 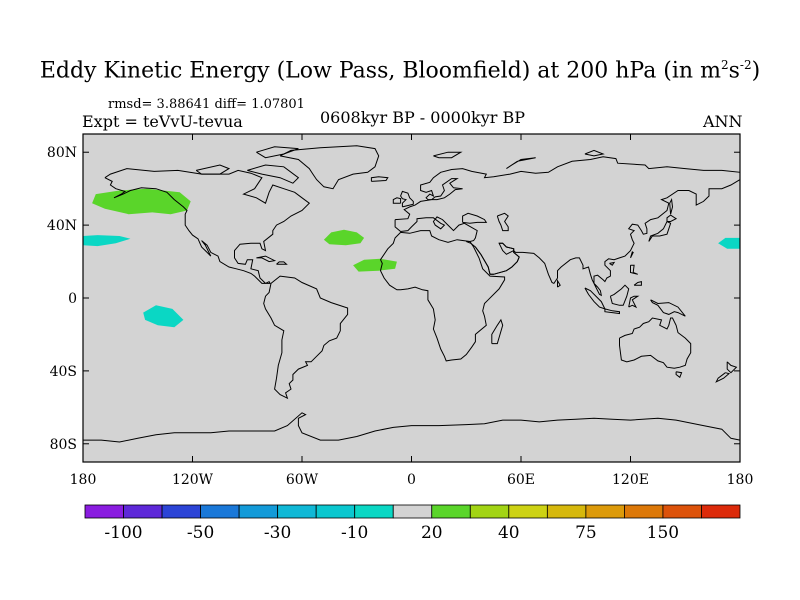 I want to click on coastline-caspian-sea, so click(x=502, y=222).